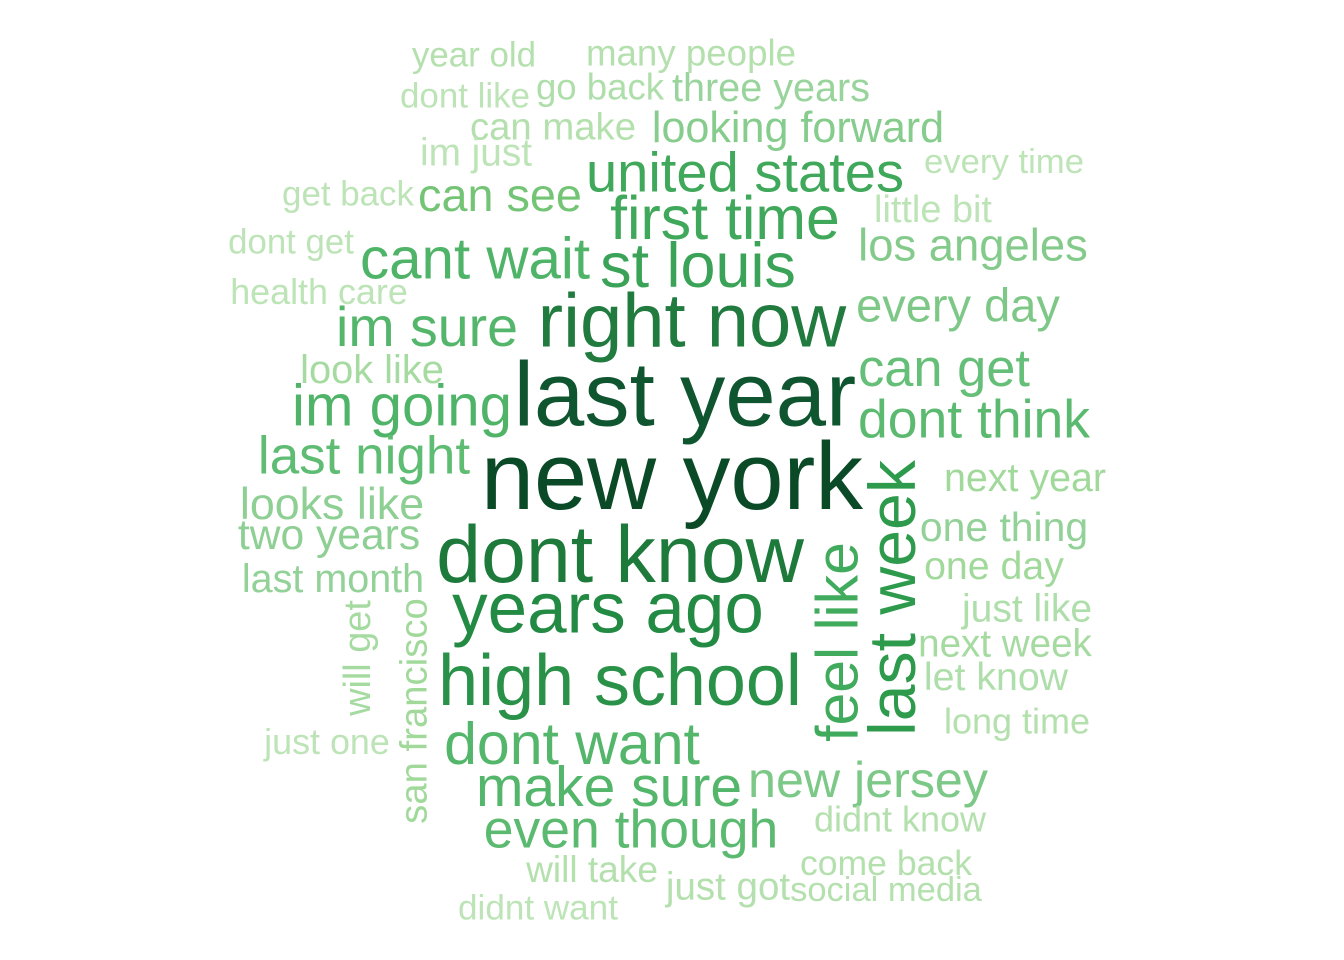 This screenshot has width=1344, height=960. I want to click on word-little-bit: little bit, so click(933, 210).